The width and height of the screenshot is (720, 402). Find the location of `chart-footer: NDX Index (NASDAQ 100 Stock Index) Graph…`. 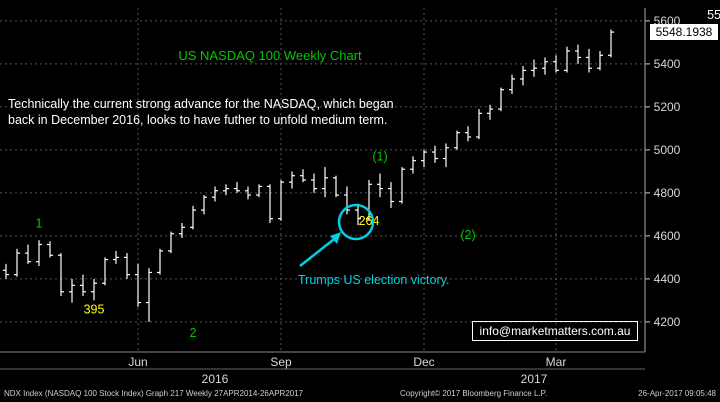

chart-footer: NDX Index (NASDAQ 100 Stock Index) Graph… is located at coordinates (360, 393).